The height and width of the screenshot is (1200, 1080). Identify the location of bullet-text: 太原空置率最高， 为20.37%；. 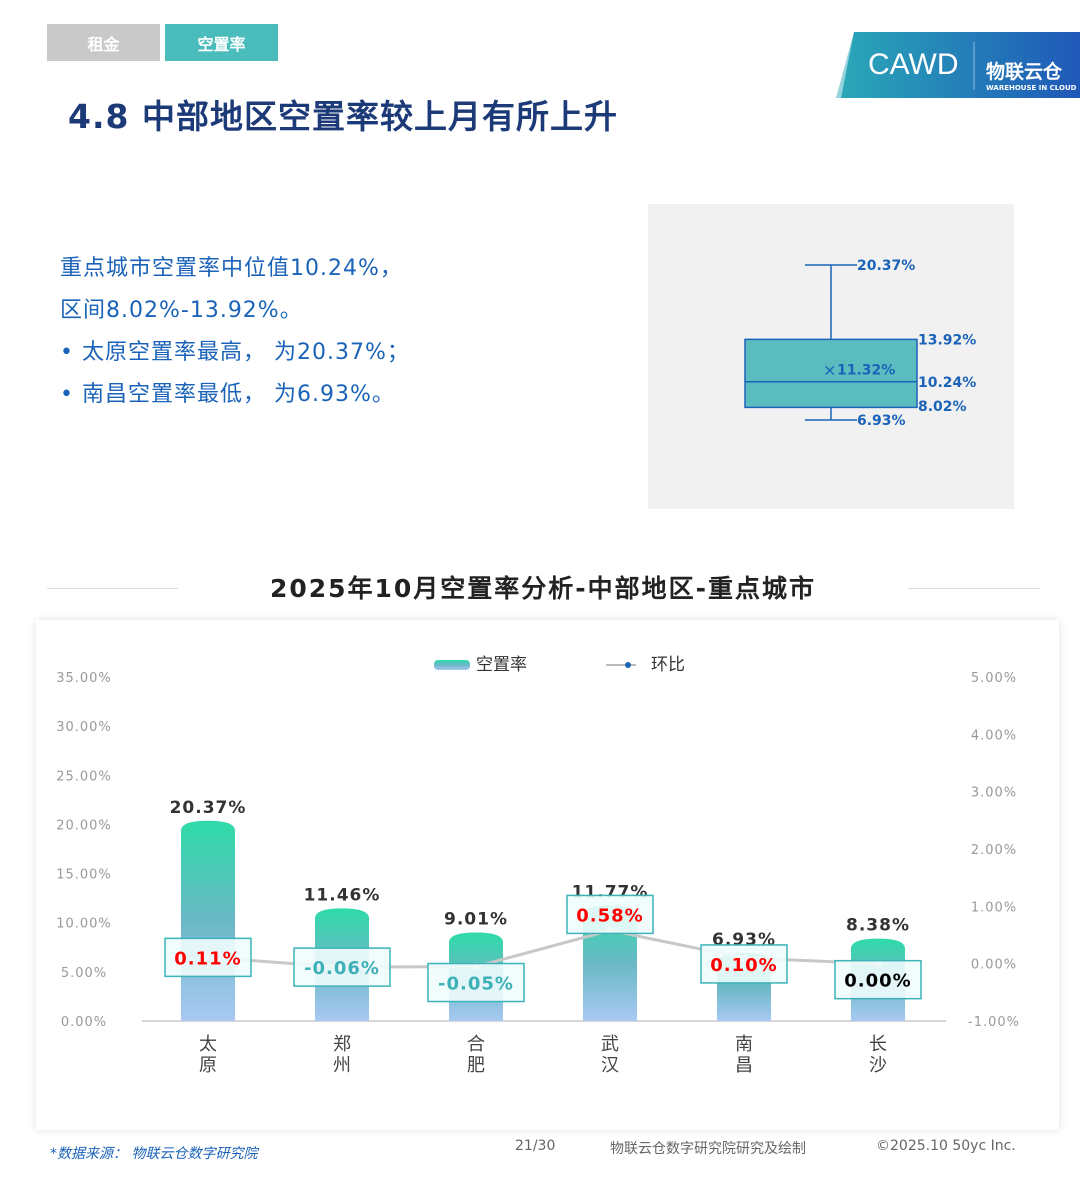
(245, 352).